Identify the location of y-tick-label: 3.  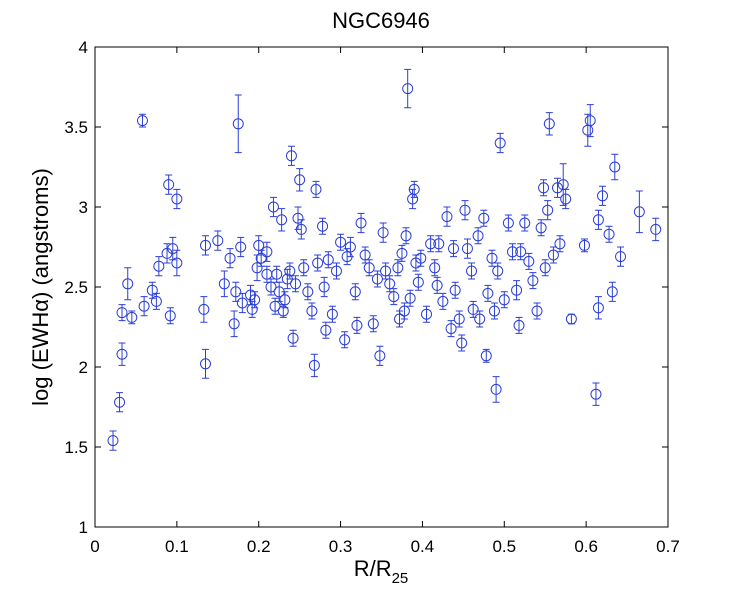
(83, 207).